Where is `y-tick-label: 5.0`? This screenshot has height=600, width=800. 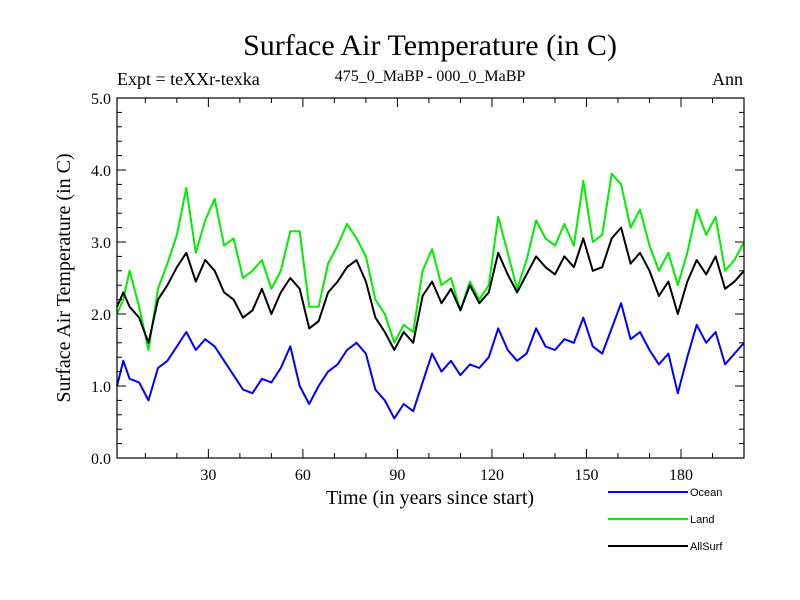
y-tick-label: 5.0 is located at coordinates (101, 99).